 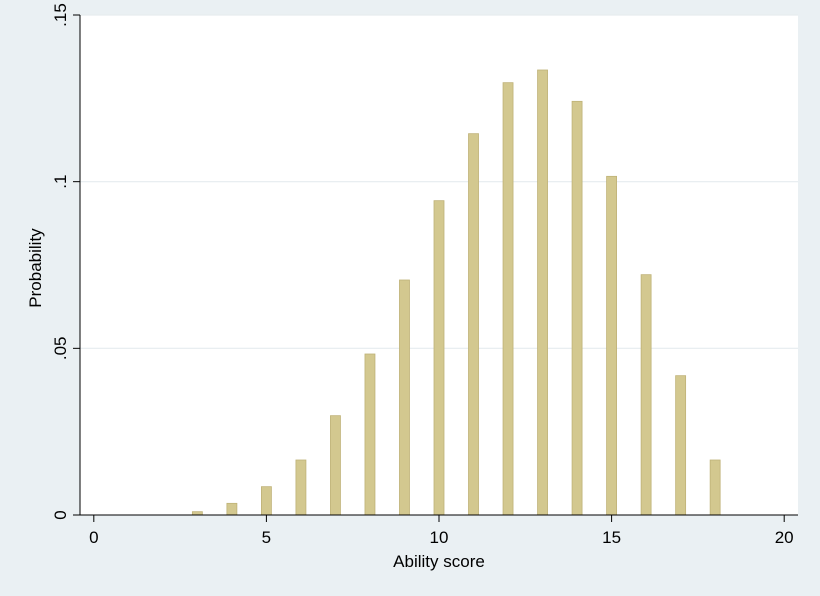 I want to click on x-axis-ticks: 0 5 10 15 20, so click(x=441, y=531).